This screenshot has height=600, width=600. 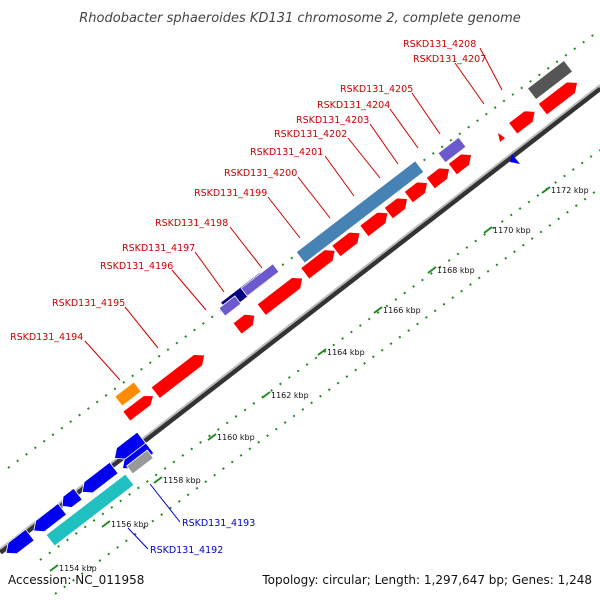 I want to click on gene-label: RSKD131_4208, so click(x=439, y=44).